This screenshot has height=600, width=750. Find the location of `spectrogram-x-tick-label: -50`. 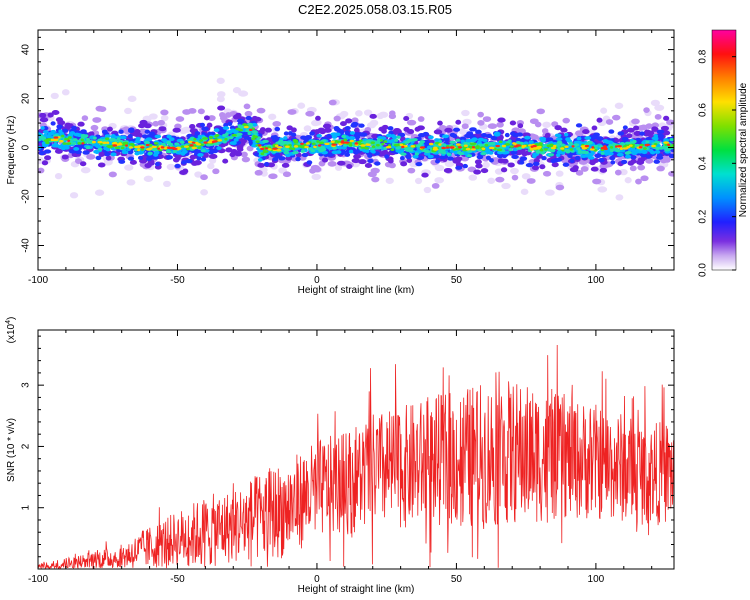

spectrogram-x-tick-label: -50 is located at coordinates (177, 280).